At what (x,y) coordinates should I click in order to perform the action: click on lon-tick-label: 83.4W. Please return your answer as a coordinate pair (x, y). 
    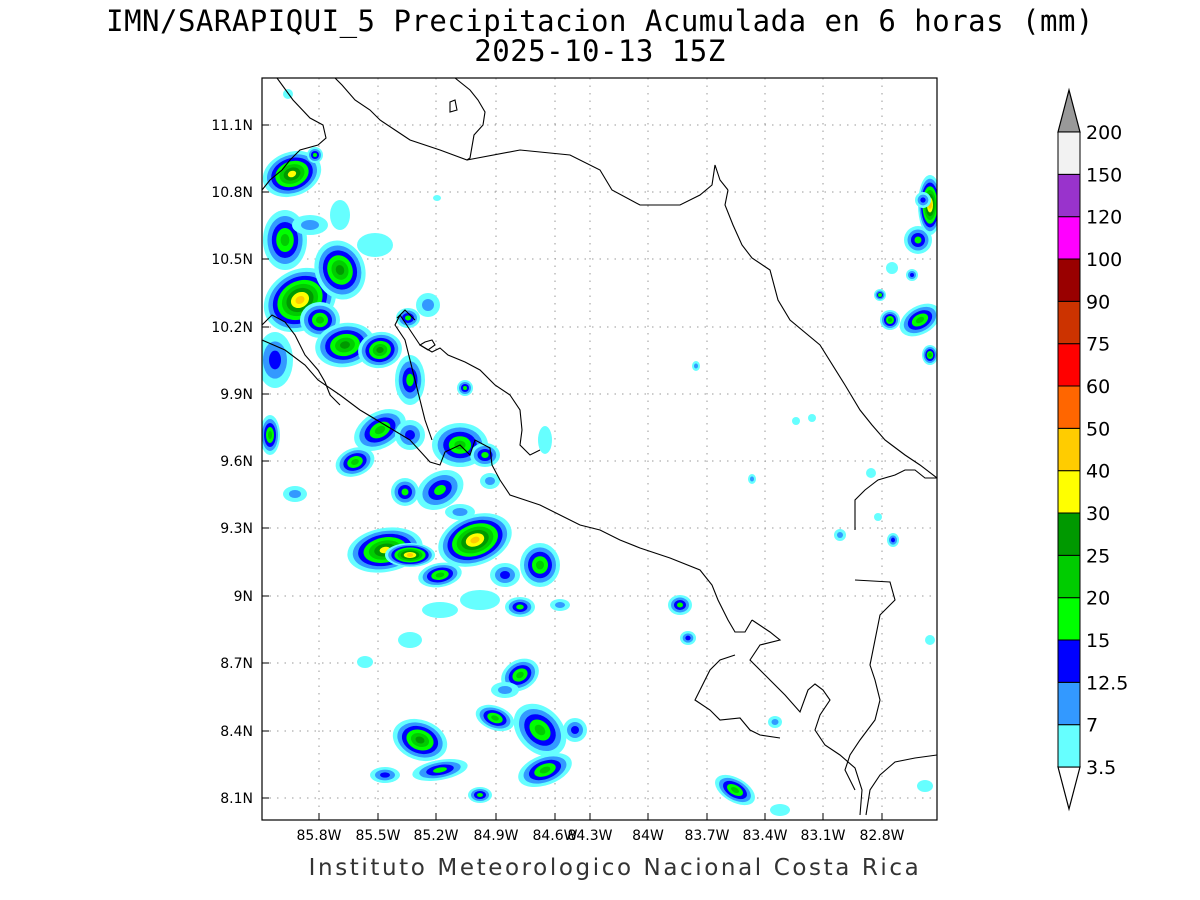
    Looking at the image, I should click on (764, 836).